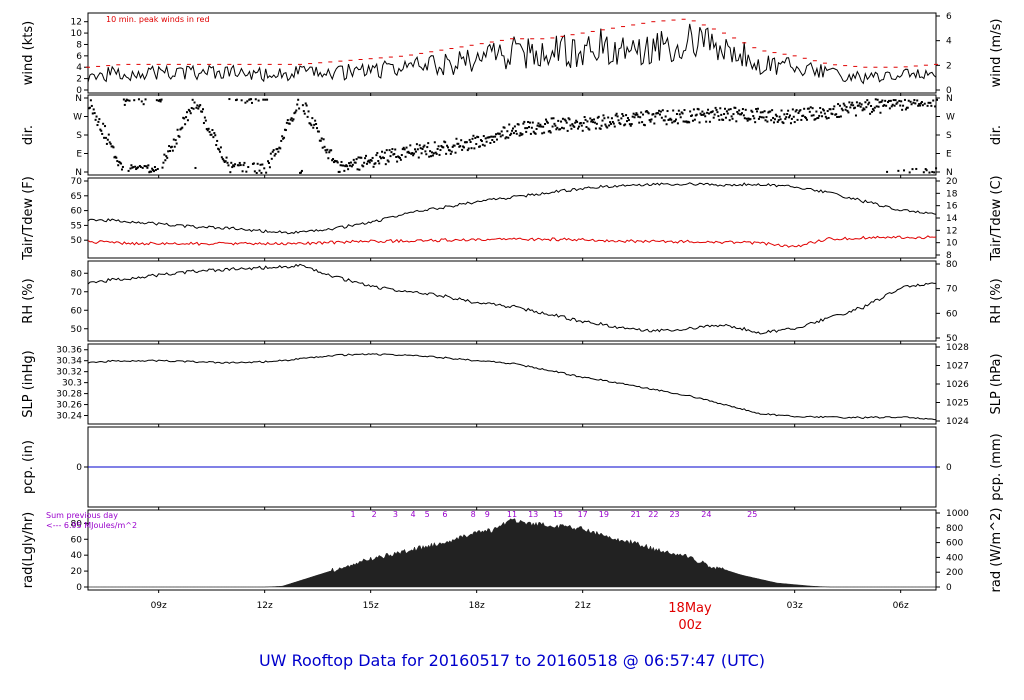  I want to click on panel-pcp: pcp. (in) pcp. (mm) 0 0, so click(512, 468).